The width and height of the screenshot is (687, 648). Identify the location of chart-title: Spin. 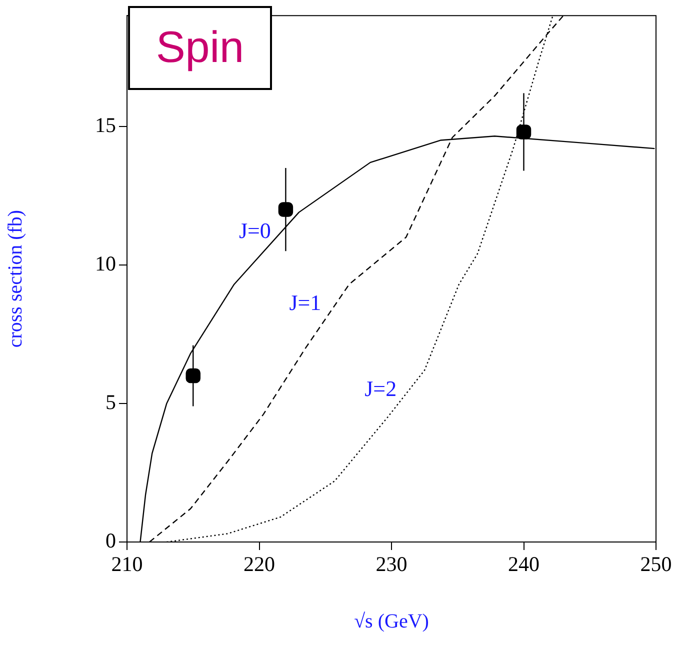
(200, 48).